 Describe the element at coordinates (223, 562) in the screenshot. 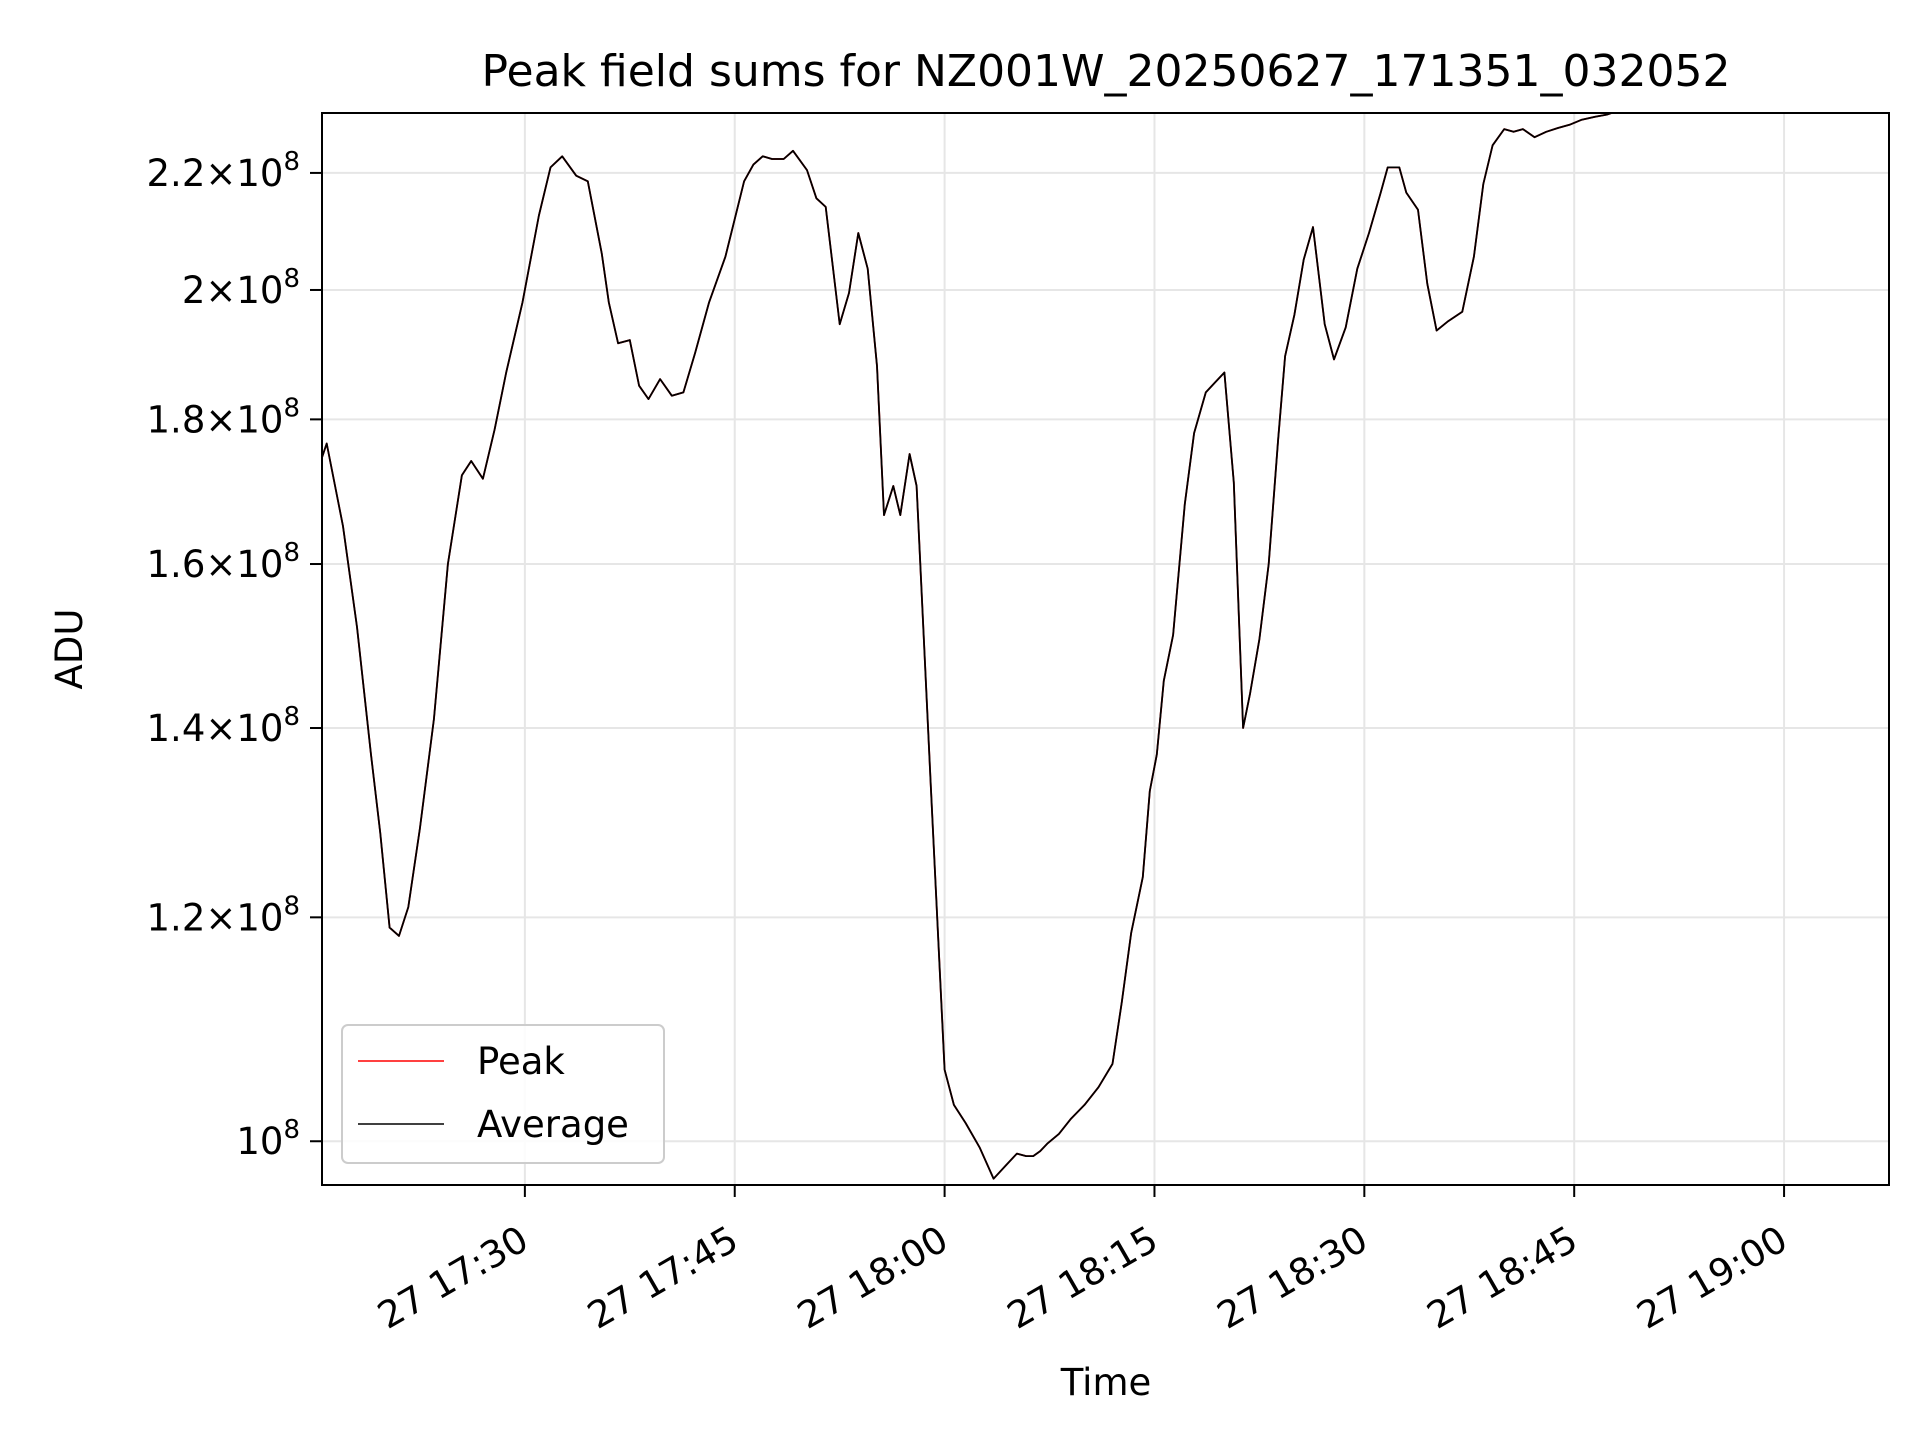

I see `y-tick-label: 1.6×108` at that location.